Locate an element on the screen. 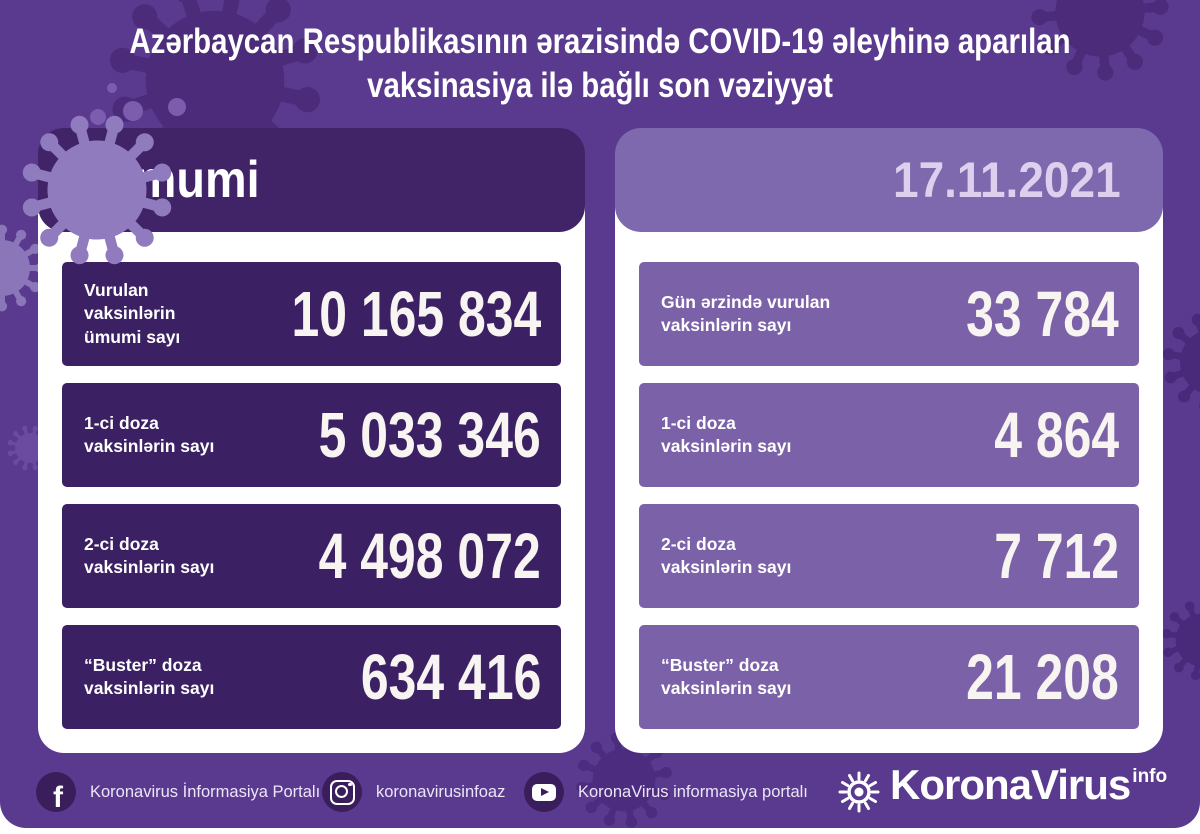  koronavirus-logo-text: KoronaVirus info is located at coordinates (1028, 785).